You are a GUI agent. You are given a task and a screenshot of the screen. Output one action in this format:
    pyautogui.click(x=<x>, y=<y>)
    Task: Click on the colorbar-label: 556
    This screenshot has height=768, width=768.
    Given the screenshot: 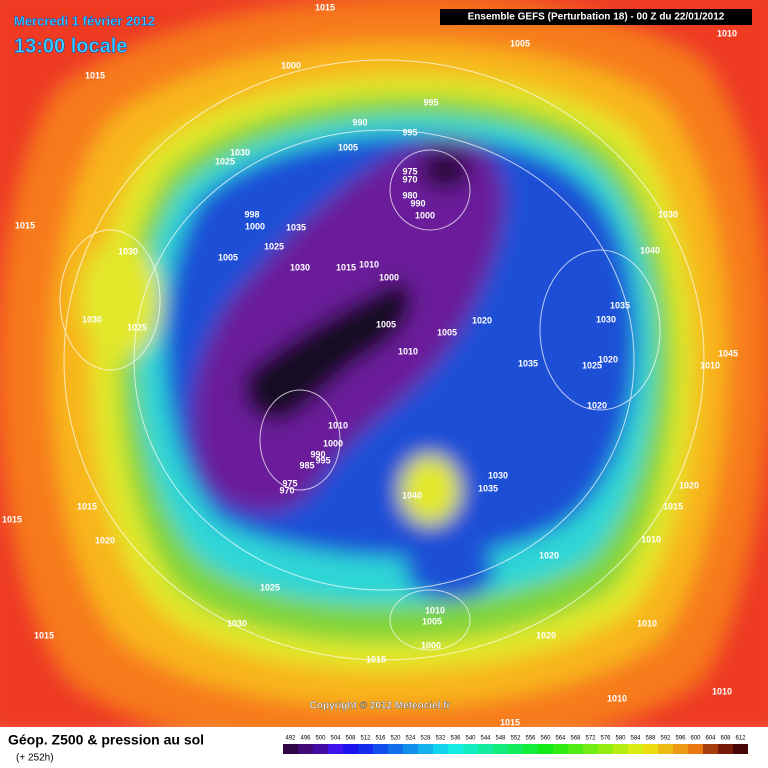 What is the action you would take?
    pyautogui.click(x=530, y=739)
    